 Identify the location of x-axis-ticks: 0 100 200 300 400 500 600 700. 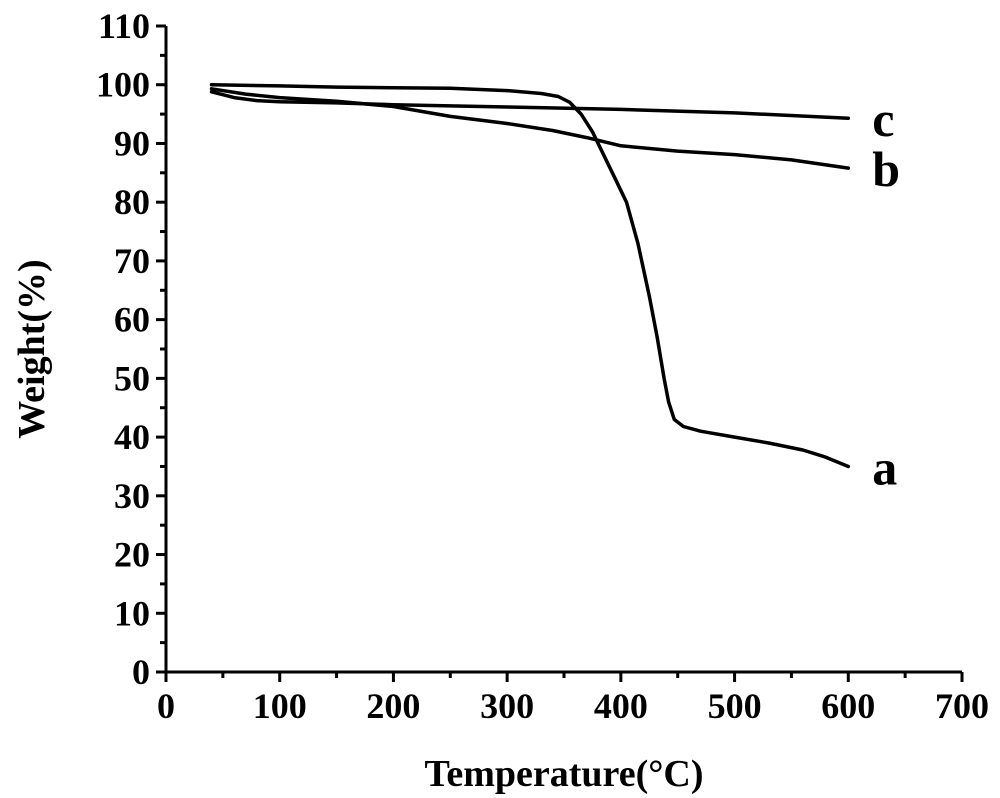
(573, 699).